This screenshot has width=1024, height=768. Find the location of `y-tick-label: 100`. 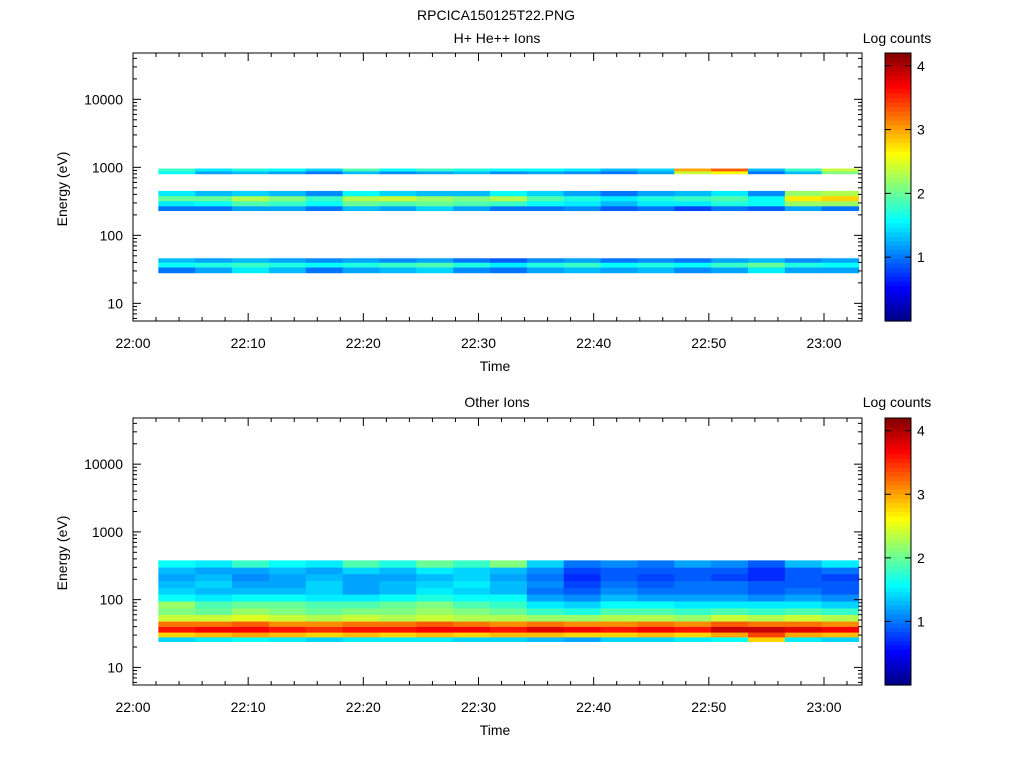

y-tick-label: 100 is located at coordinates (112, 235).